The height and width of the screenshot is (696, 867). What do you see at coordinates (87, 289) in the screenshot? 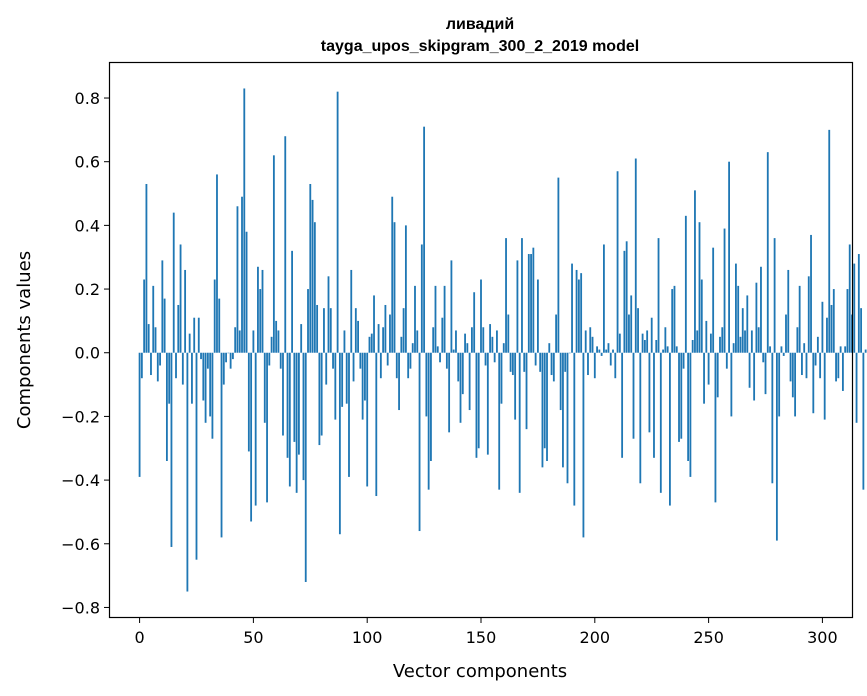
I see `y-tick-label: 0.2` at bounding box center [87, 289].